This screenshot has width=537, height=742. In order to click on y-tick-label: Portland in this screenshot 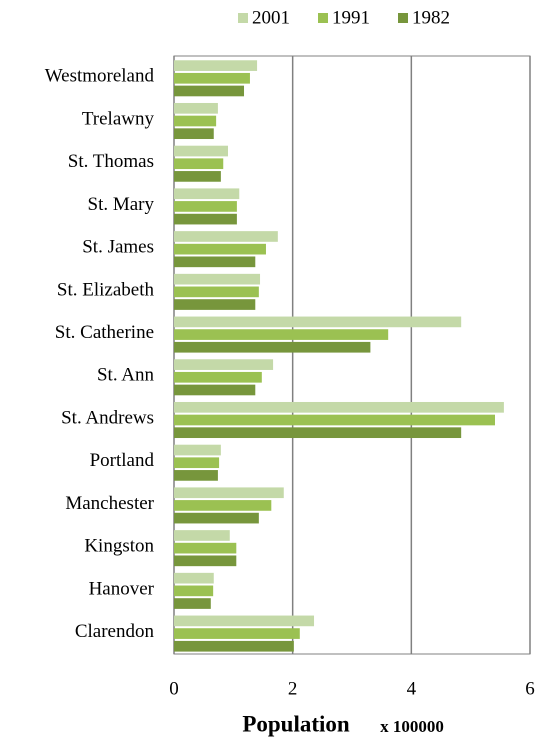, I will do `click(122, 460)`.